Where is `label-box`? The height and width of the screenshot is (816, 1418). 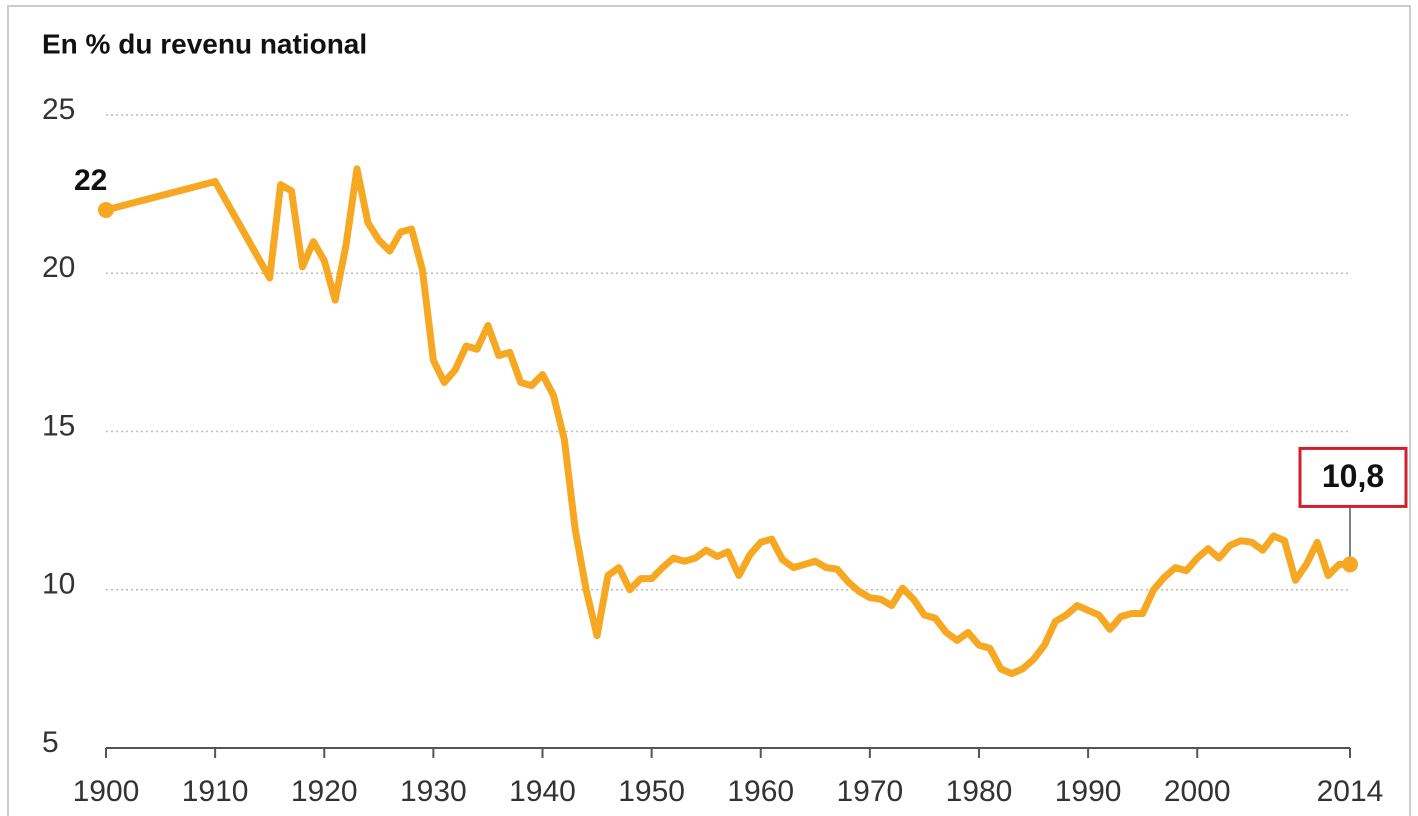 label-box is located at coordinates (1353, 477).